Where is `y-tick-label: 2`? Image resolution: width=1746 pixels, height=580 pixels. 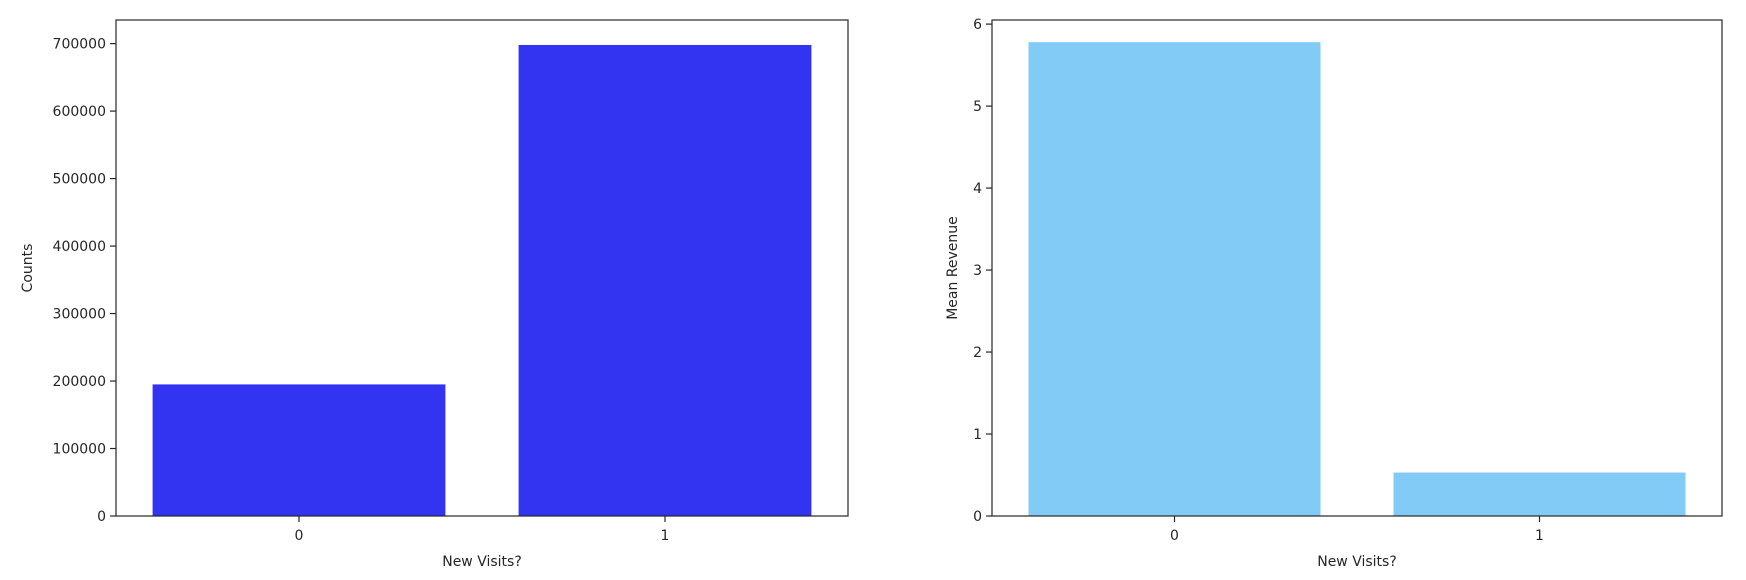
y-tick-label: 2 is located at coordinates (977, 353).